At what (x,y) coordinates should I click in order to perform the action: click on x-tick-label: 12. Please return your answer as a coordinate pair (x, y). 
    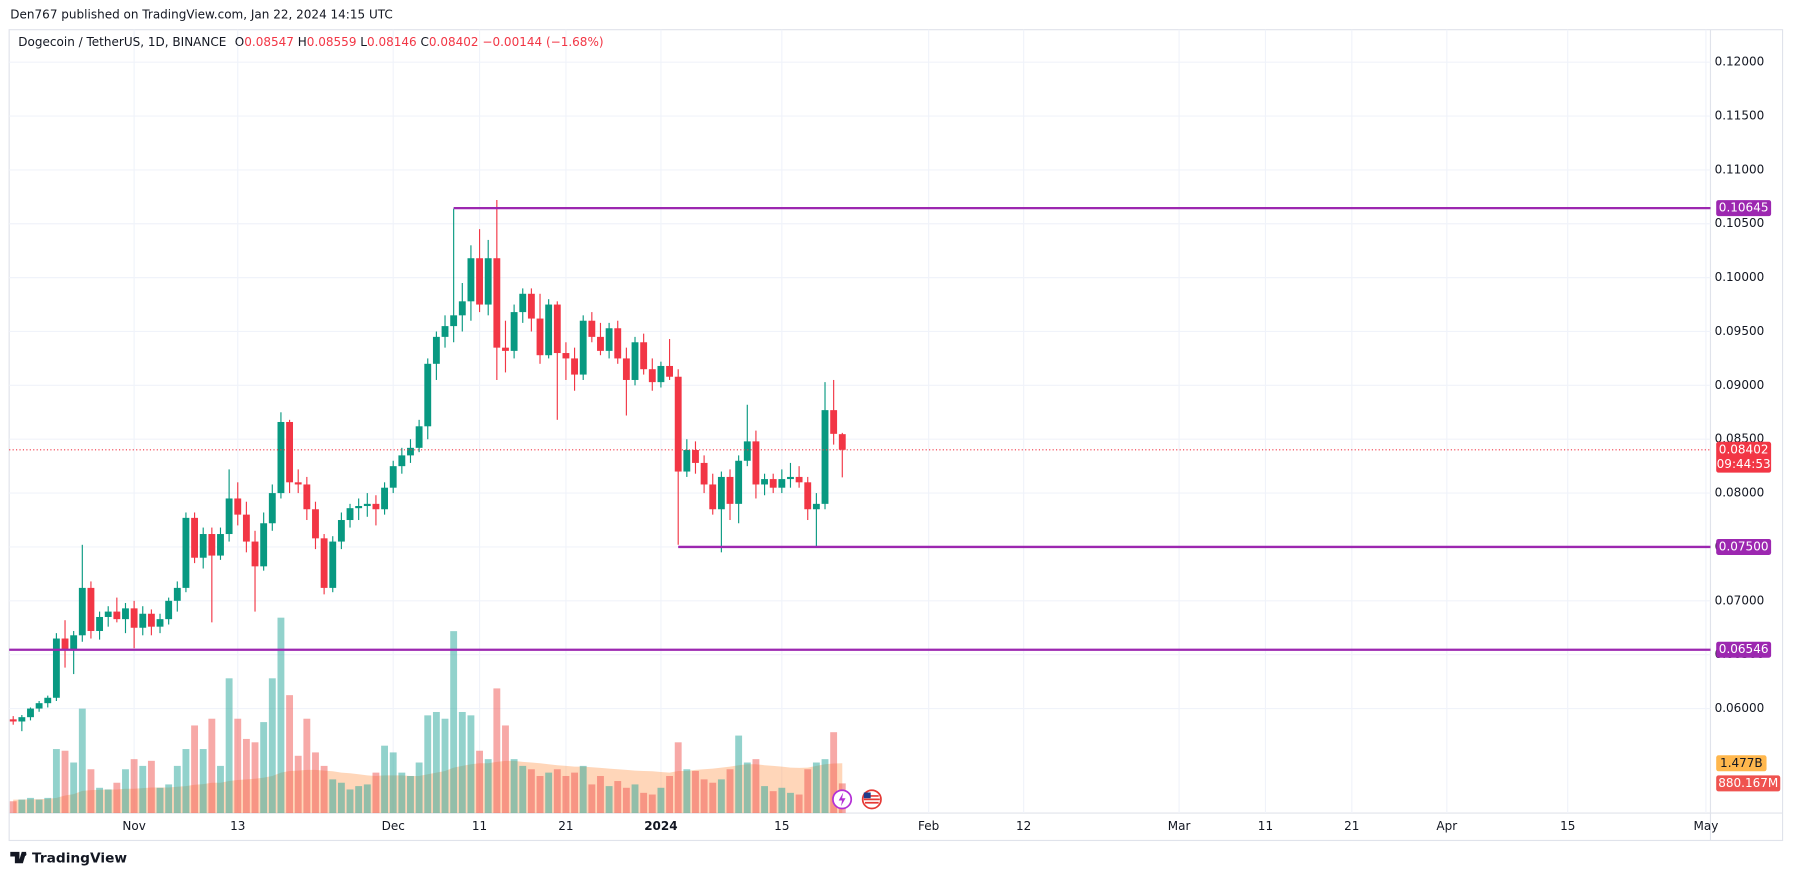
    Looking at the image, I should click on (1023, 826).